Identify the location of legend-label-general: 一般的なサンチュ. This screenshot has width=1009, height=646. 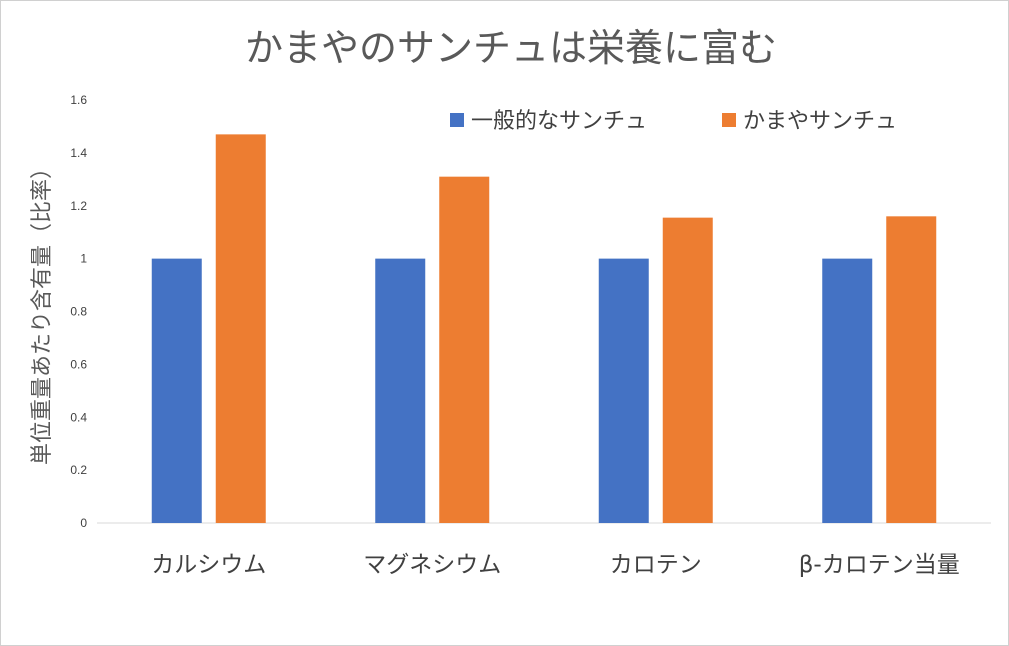
(559, 121).